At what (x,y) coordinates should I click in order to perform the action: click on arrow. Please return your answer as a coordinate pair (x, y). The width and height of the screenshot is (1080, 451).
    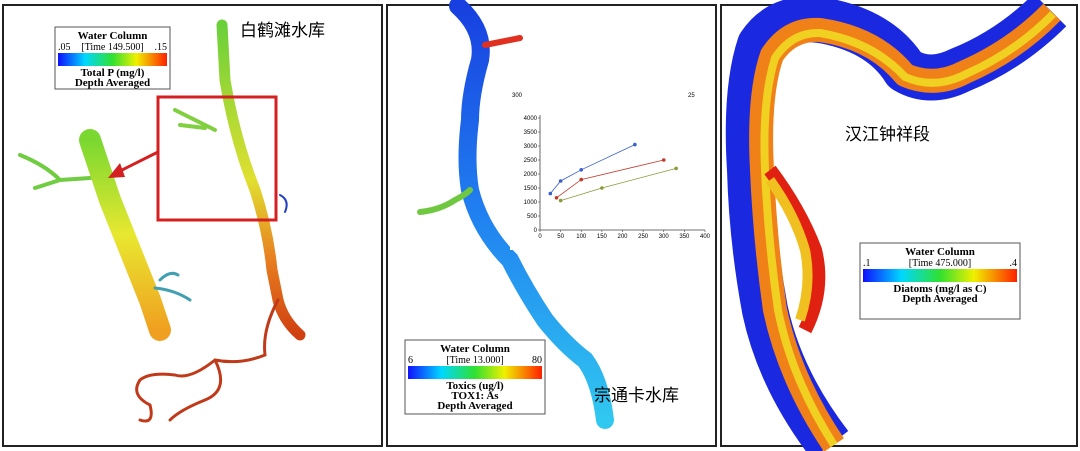
    Looking at the image, I should click on (138, 162).